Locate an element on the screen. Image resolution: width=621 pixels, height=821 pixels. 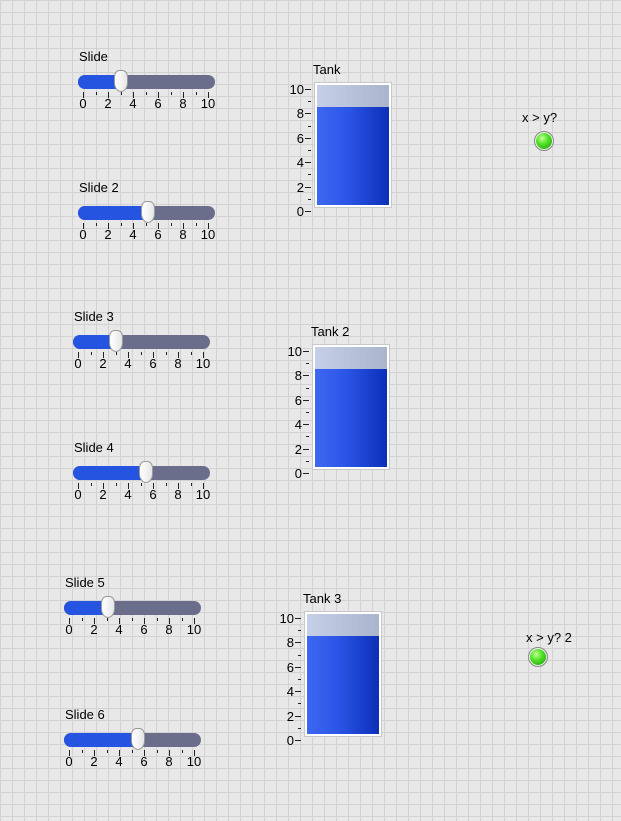
slider-4: 0 2 4 6 8 10 is located at coordinates (143, 481).